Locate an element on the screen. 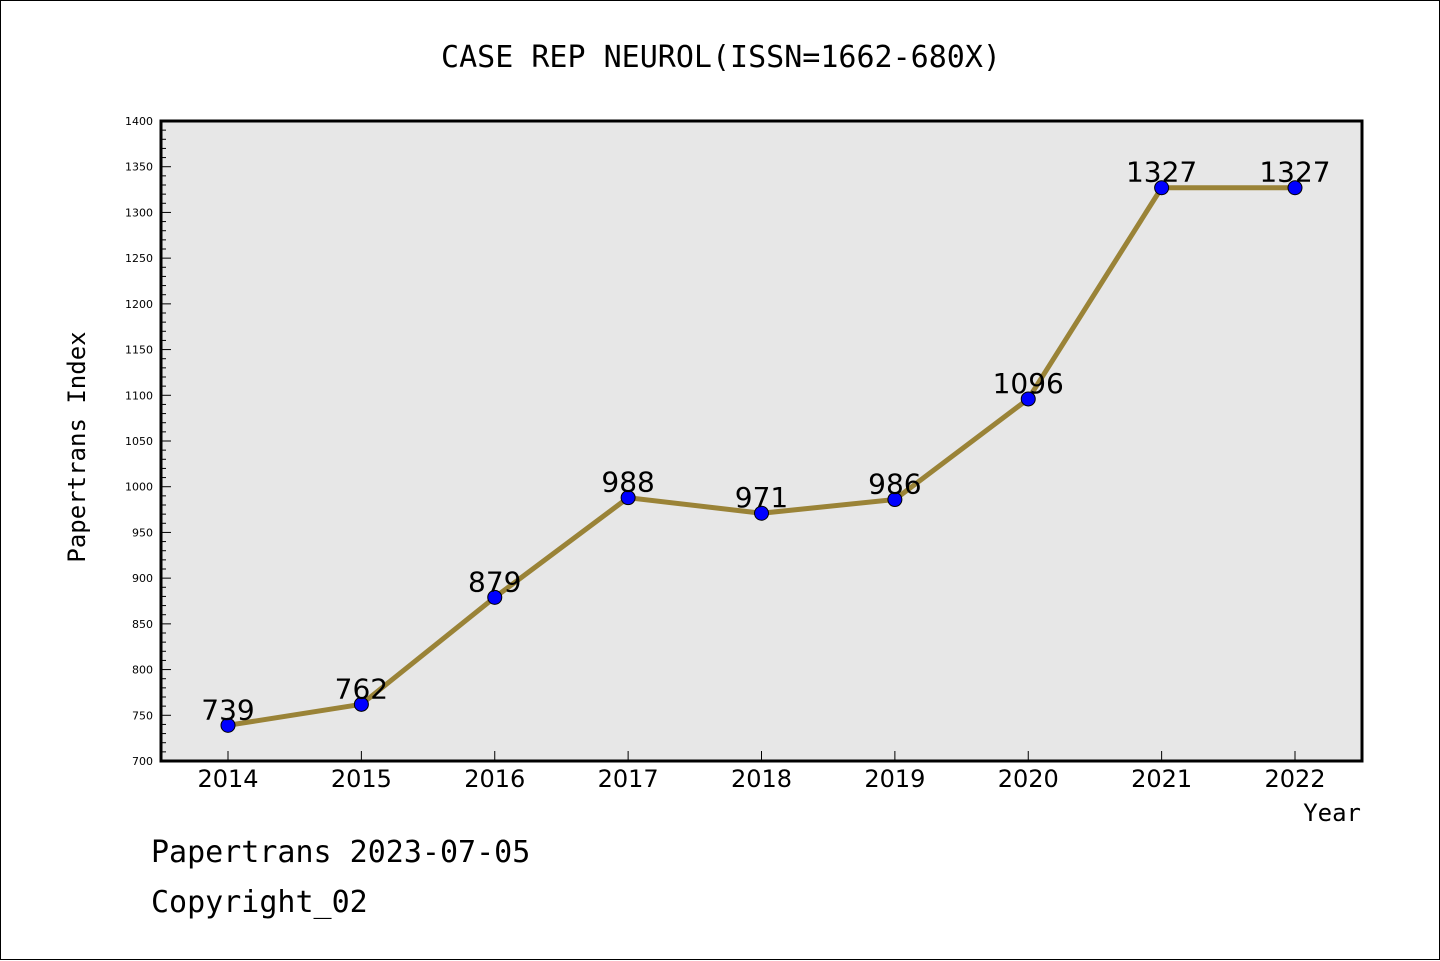  x-tick-label: 2015 is located at coordinates (361, 779).